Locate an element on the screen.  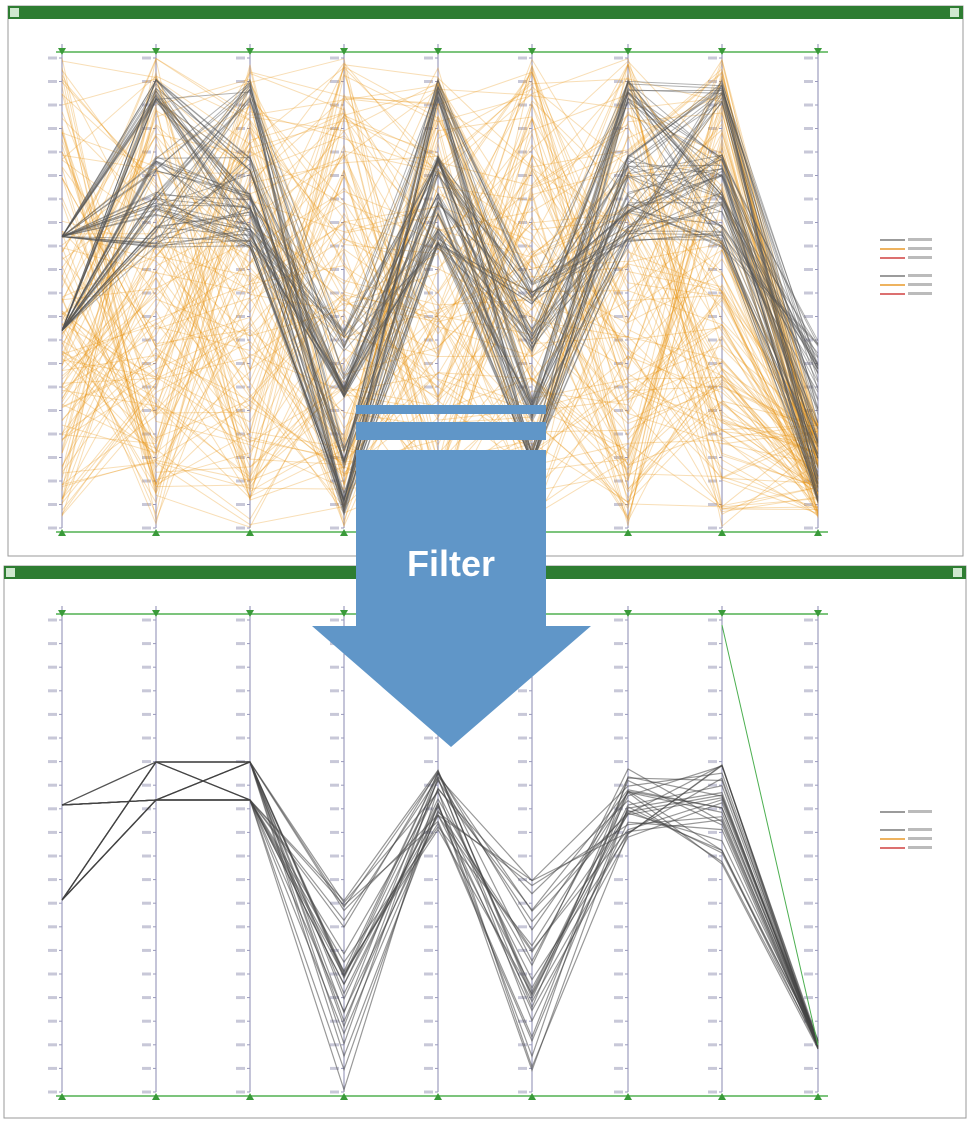
legend is located at coordinates (906, 829).